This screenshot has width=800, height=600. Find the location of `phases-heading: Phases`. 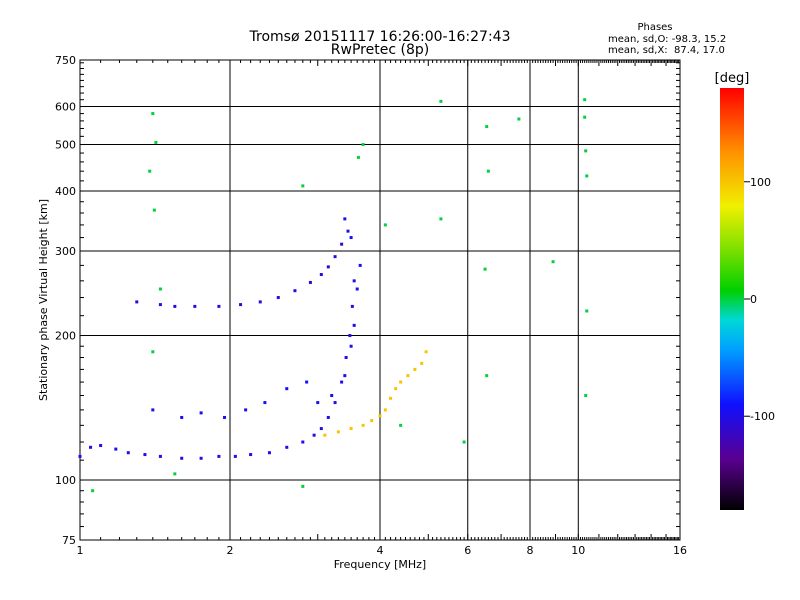

phases-heading: Phases is located at coordinates (654, 27).